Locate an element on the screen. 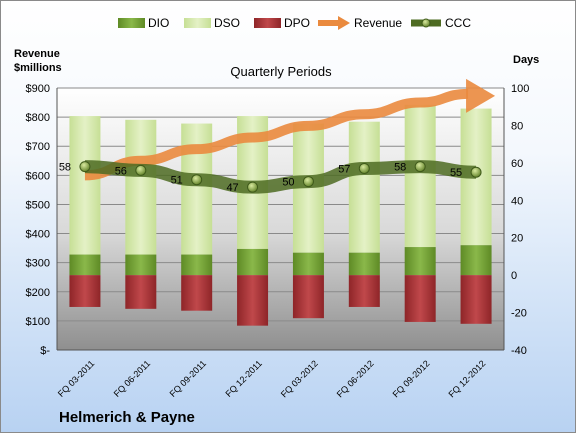  legend-label: DPO is located at coordinates (297, 23).